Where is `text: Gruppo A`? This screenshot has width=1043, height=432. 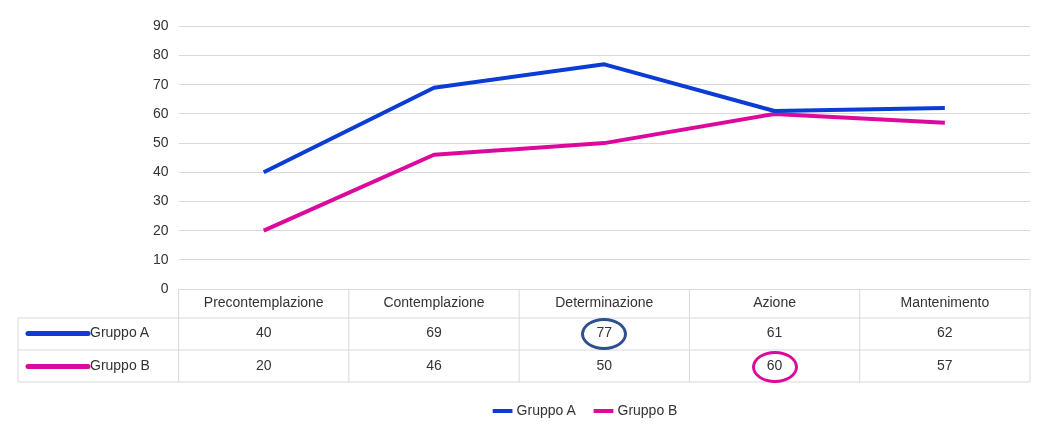 text: Gruppo A is located at coordinates (546, 409).